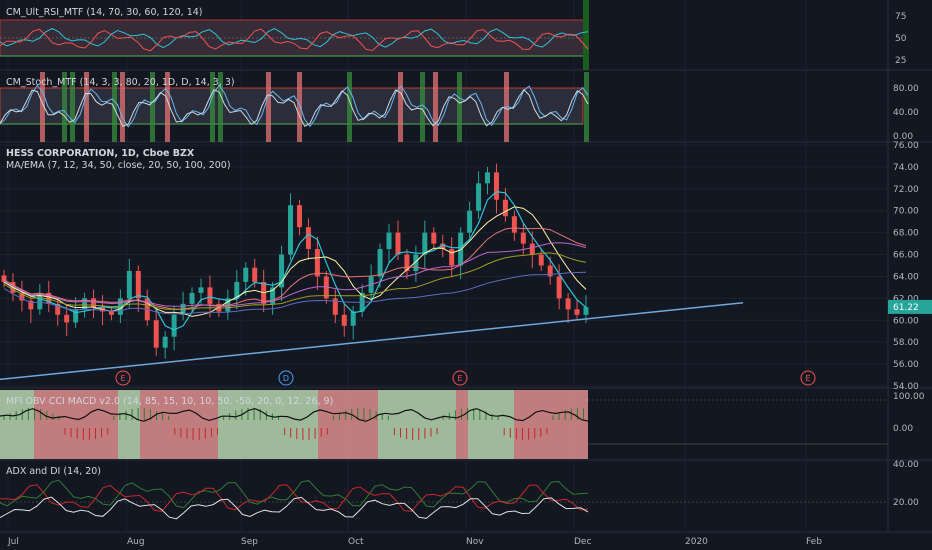  I want to click on x-axis-label: Jul, so click(13, 542).